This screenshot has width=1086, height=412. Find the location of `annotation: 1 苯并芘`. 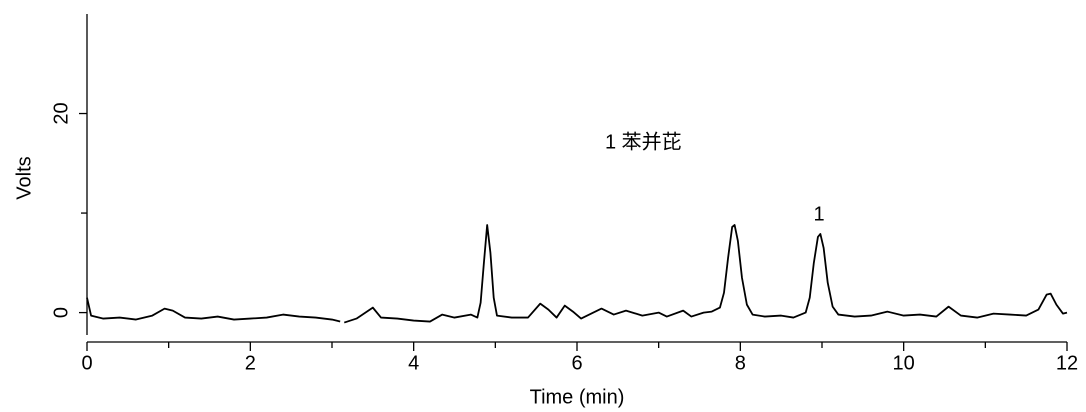

annotation: 1 苯并芘 is located at coordinates (643, 141).